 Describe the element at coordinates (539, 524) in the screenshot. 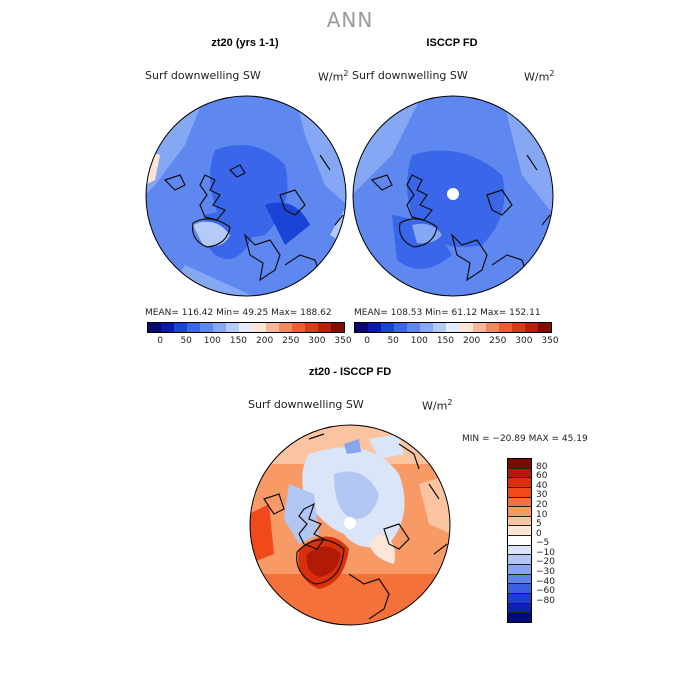

I see `colorbar-tick-label: 5` at that location.